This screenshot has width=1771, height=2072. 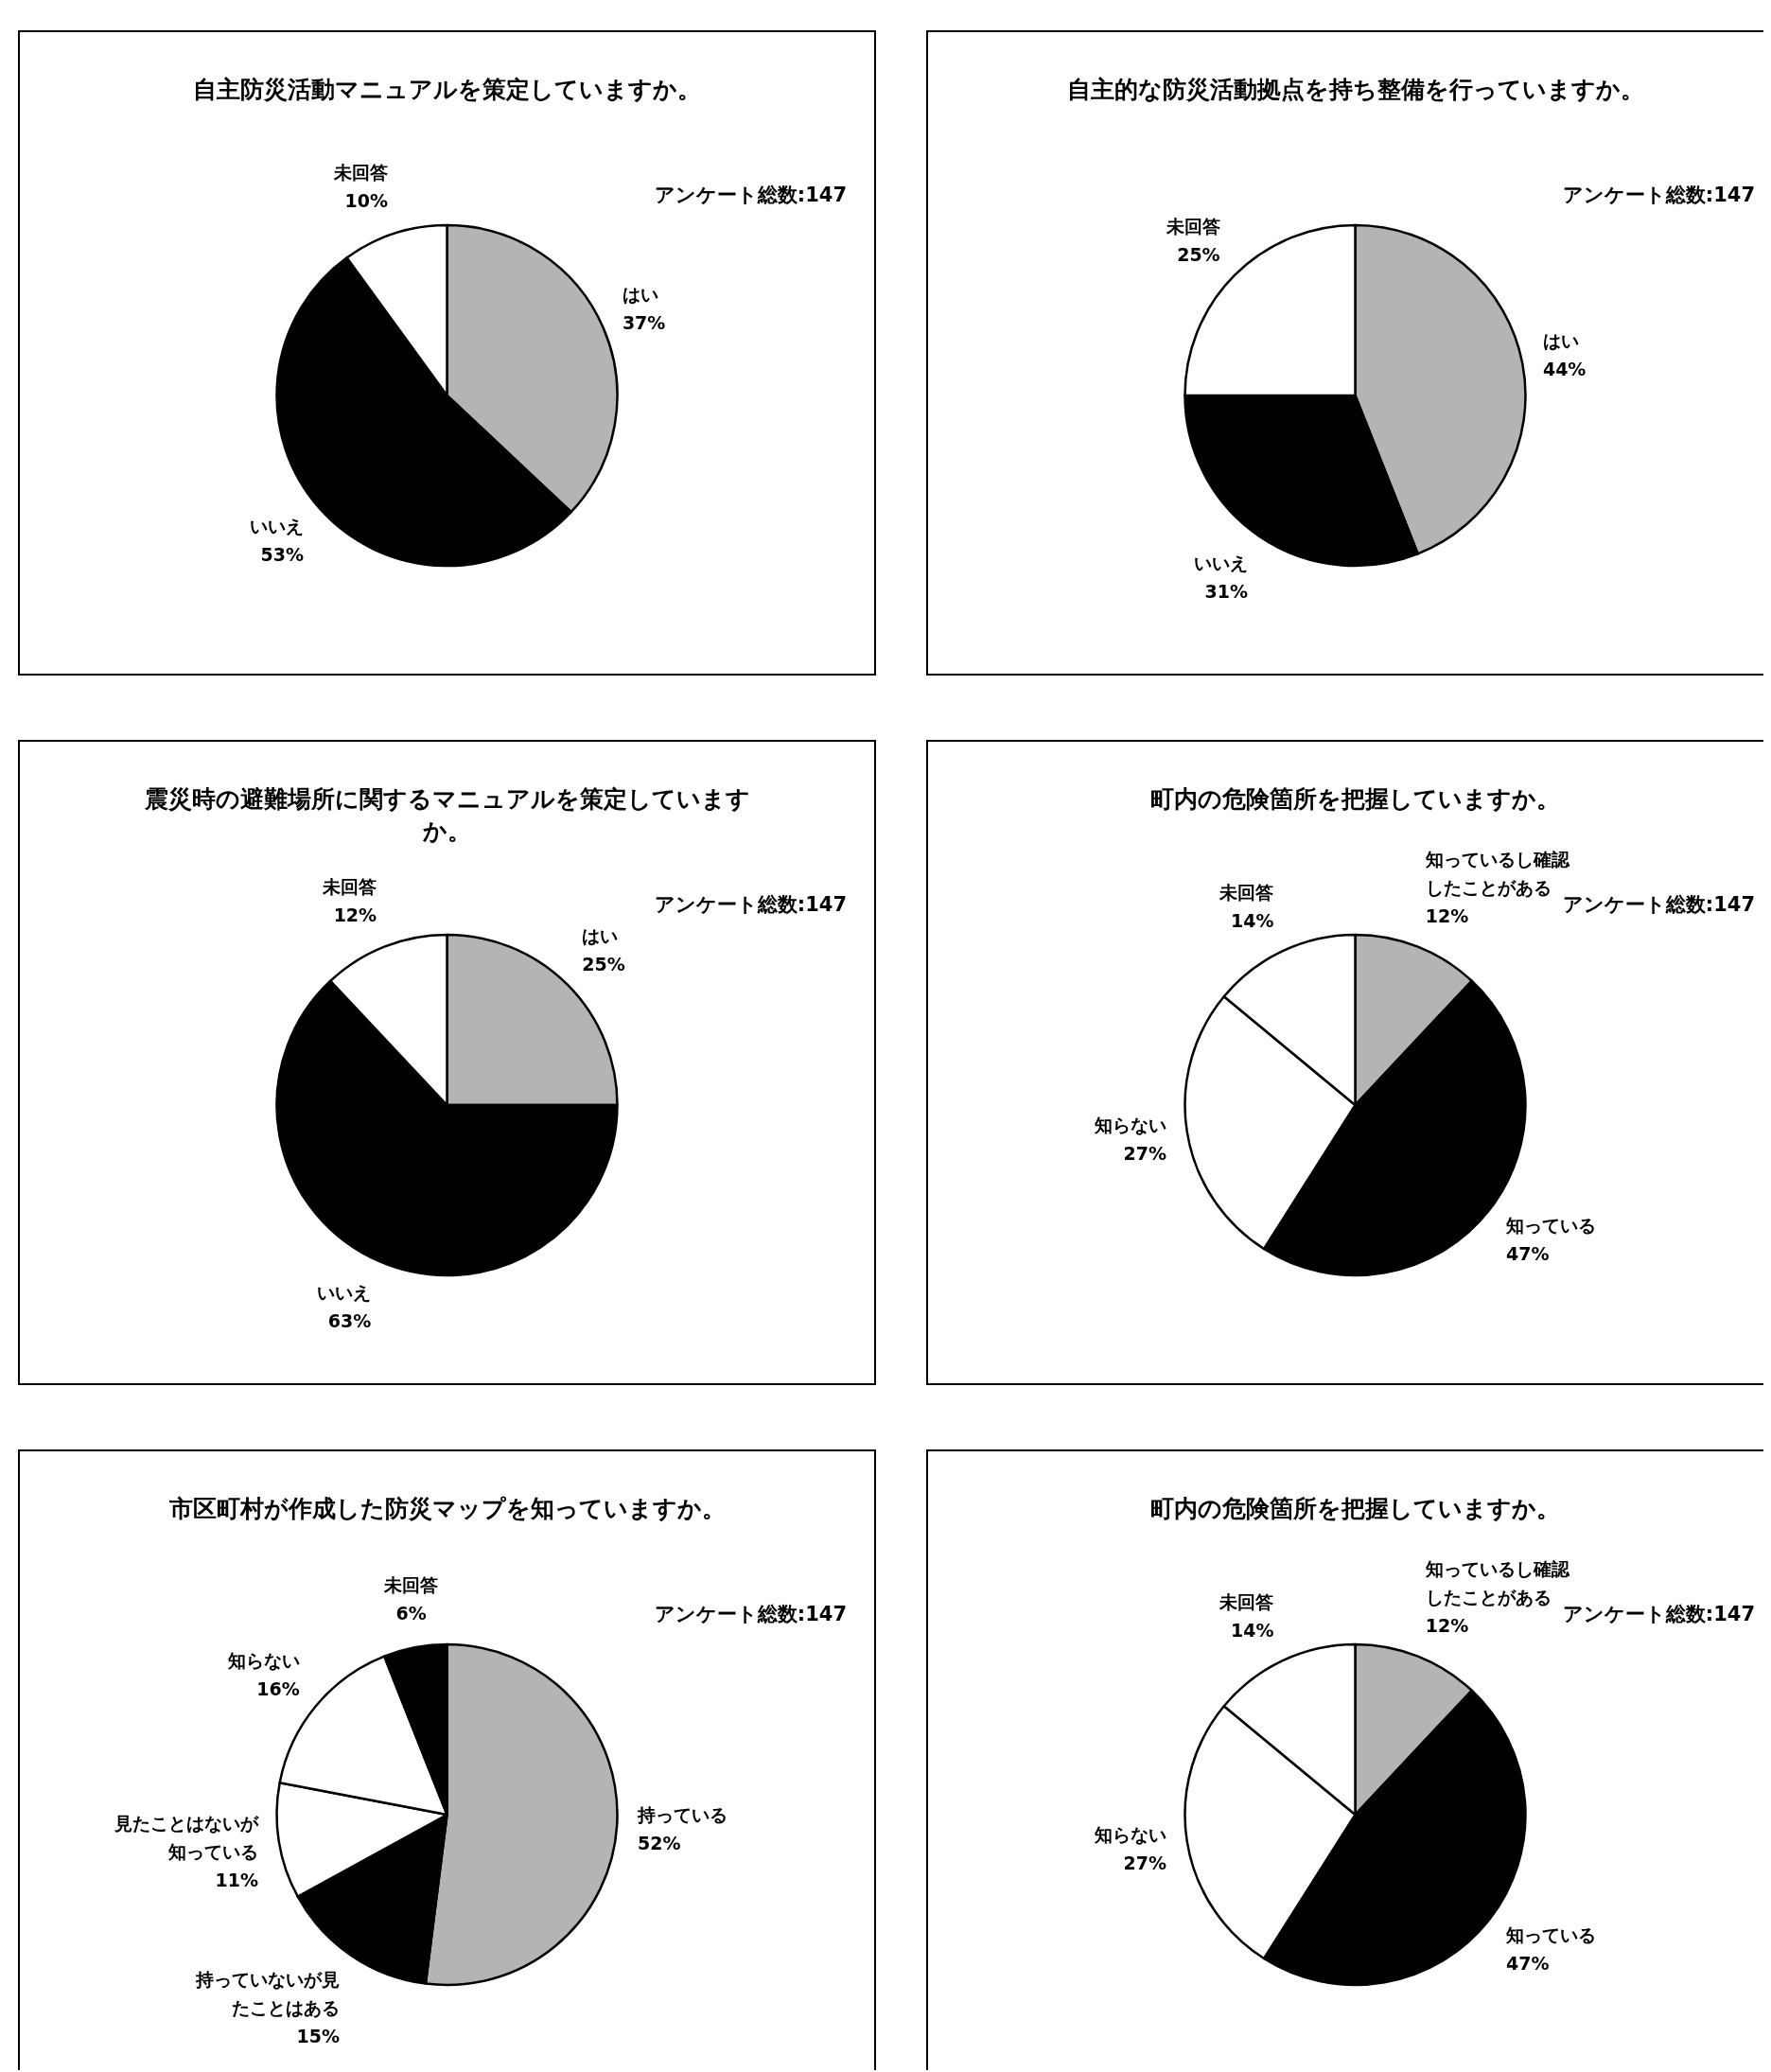 I want to click on data-label: 52%, so click(x=659, y=1842).